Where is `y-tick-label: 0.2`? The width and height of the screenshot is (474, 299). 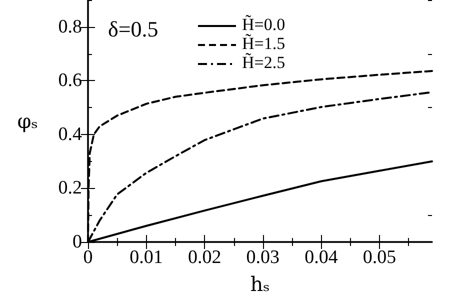
y-tick-label: 0.2 is located at coordinates (70, 188).